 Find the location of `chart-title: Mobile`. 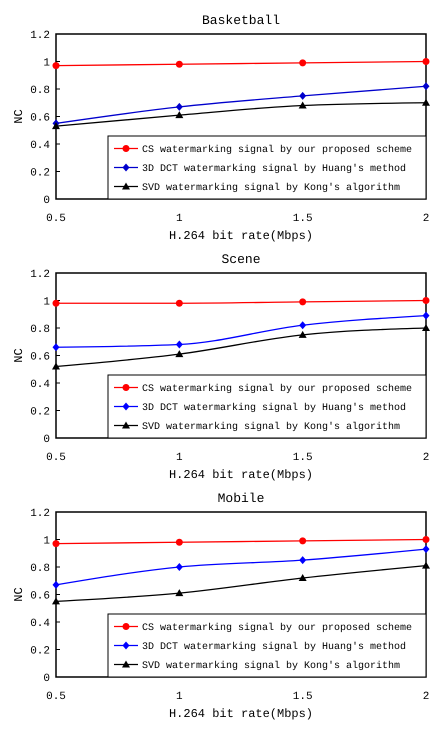

chart-title: Mobile is located at coordinates (241, 498).